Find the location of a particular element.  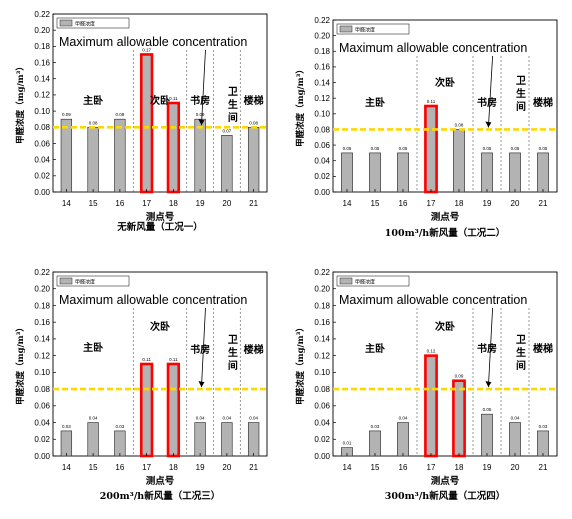

room-label-bathroom: 卫 is located at coordinates (233, 92).